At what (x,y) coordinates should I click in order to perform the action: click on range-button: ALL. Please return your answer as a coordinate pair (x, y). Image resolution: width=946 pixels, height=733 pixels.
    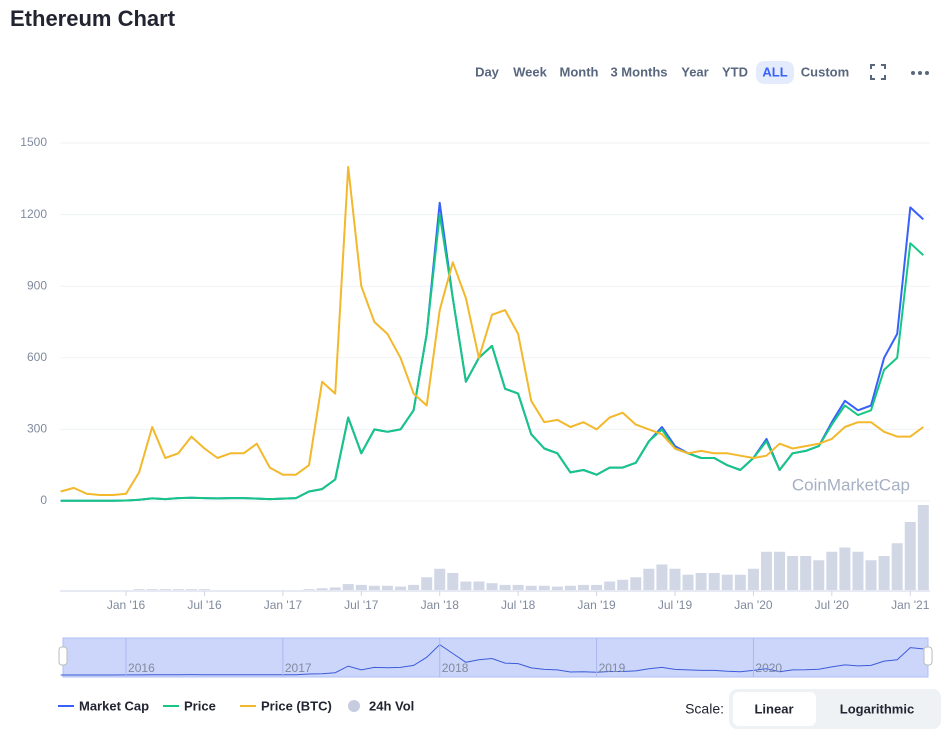
    Looking at the image, I should click on (774, 71).